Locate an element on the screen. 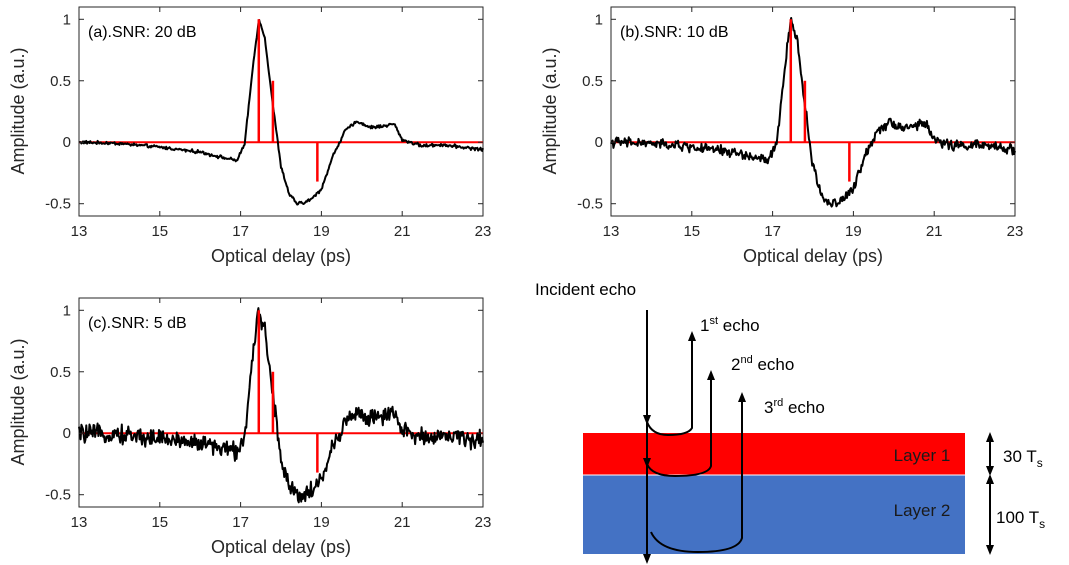 This screenshot has width=1069, height=565. layer-2-label: Layer 2 is located at coordinates (922, 510).